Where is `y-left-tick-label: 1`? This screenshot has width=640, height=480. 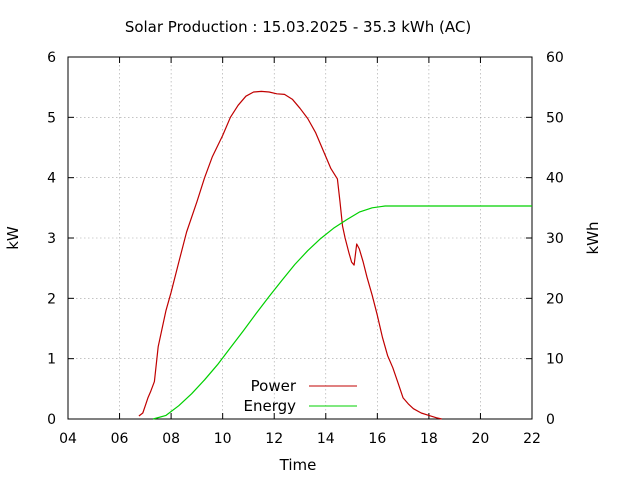 y-left-tick-label: 1 is located at coordinates (51, 360).